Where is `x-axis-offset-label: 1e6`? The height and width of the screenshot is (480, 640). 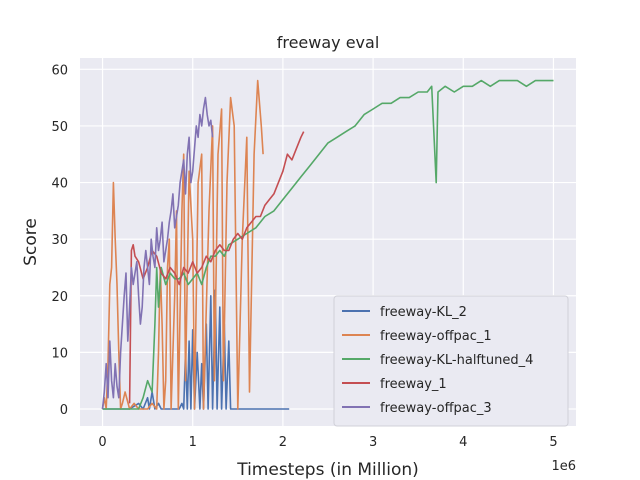 x-axis-offset-label: 1e6 is located at coordinates (563, 466).